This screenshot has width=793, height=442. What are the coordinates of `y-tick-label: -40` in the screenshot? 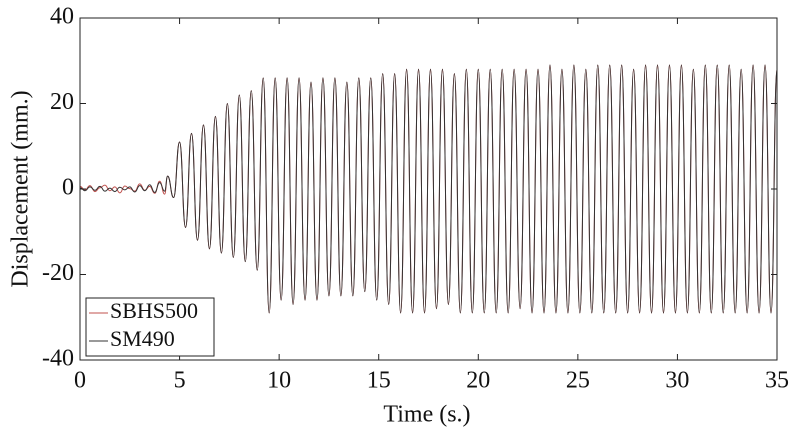 It's located at (58, 359).